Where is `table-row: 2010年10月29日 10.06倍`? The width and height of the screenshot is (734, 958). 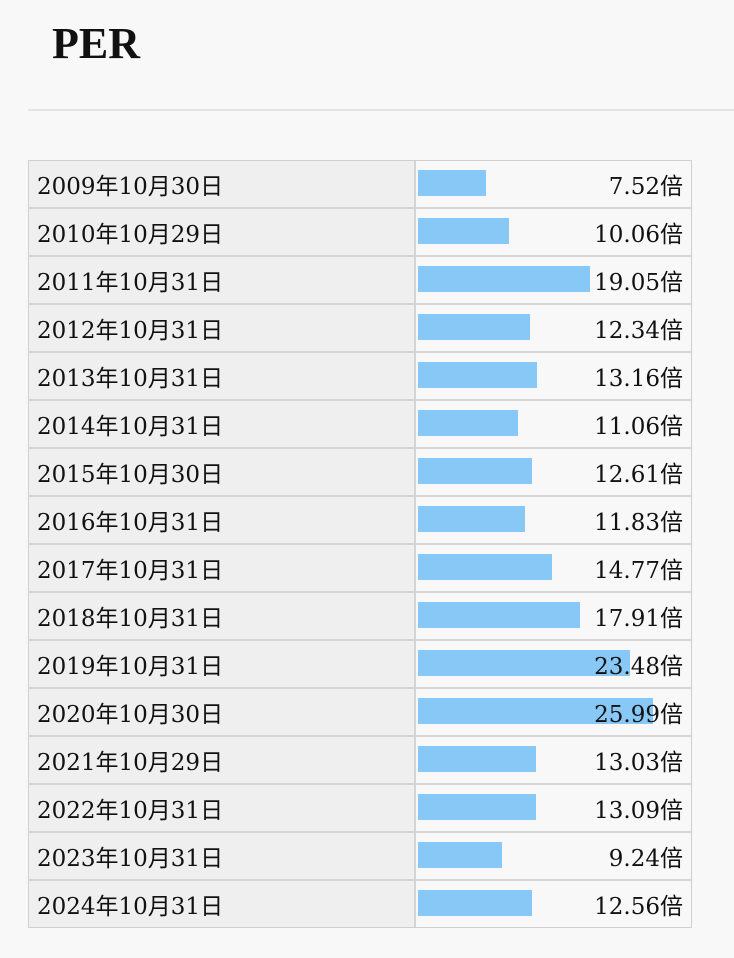
table-row: 2010年10月29日 10.06倍 is located at coordinates (360, 233).